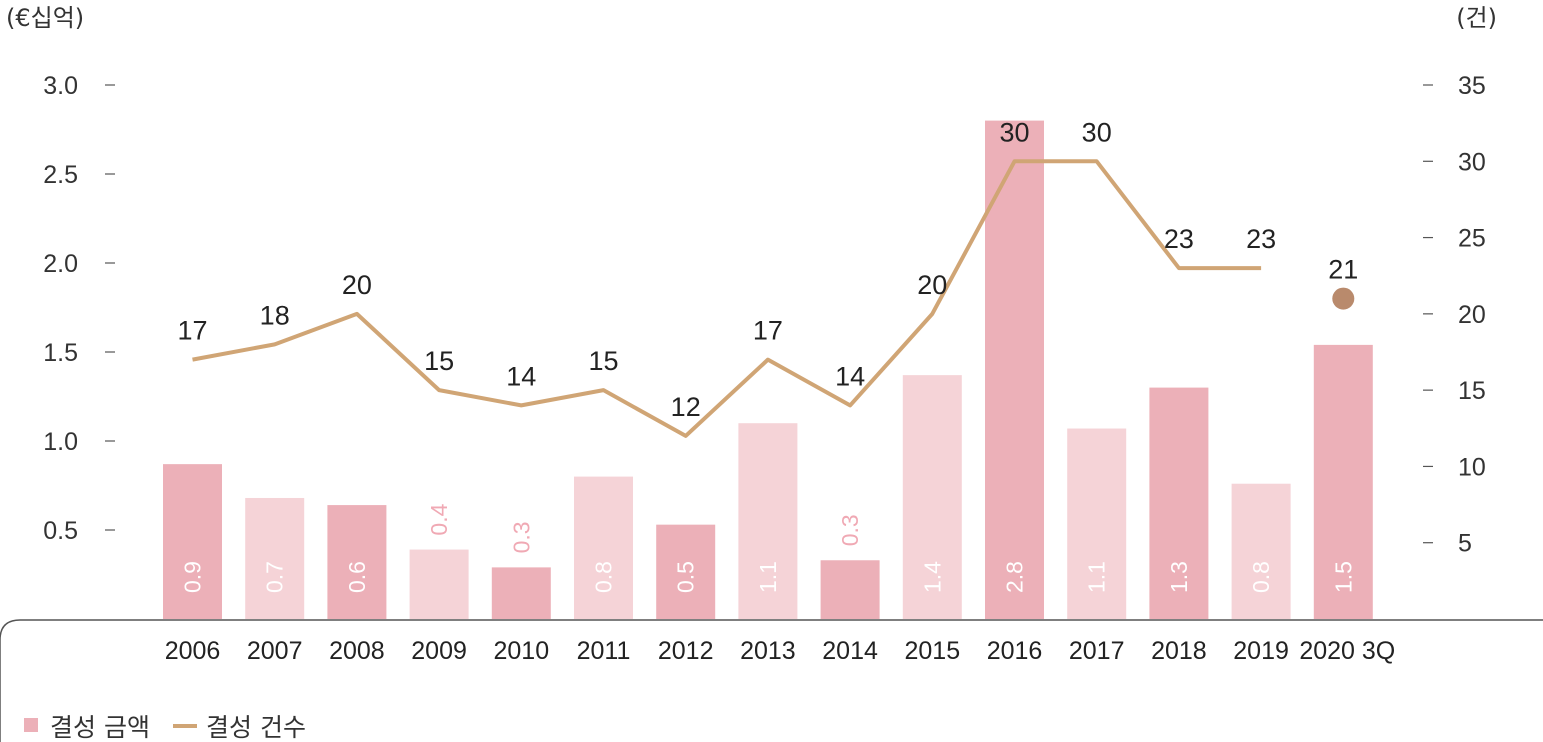  I want to click on left-tick-label: 2.5, so click(60, 175).